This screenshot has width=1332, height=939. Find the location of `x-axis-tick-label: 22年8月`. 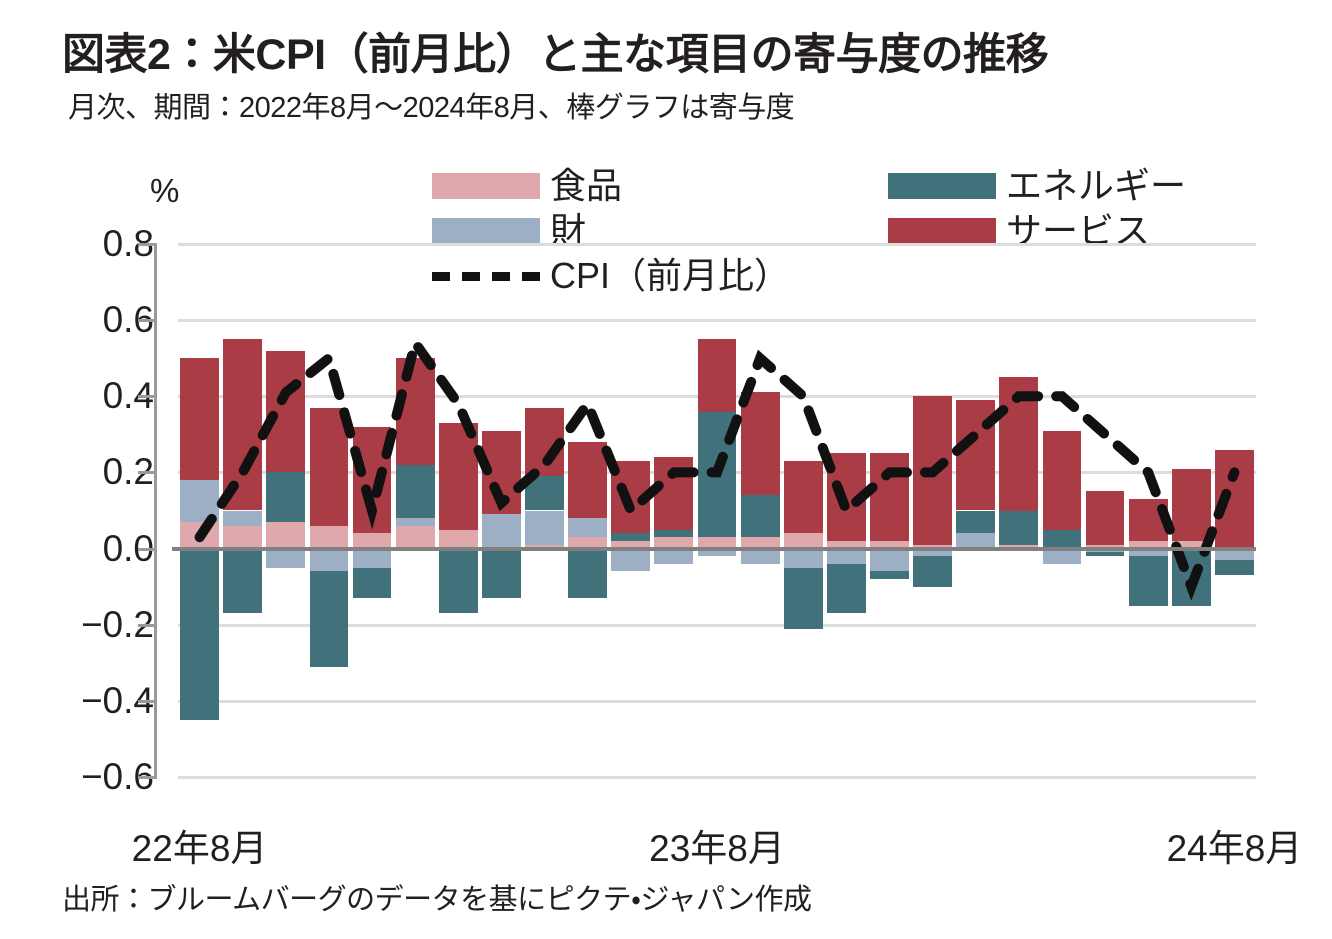

x-axis-tick-label: 22年8月 is located at coordinates (199, 848).